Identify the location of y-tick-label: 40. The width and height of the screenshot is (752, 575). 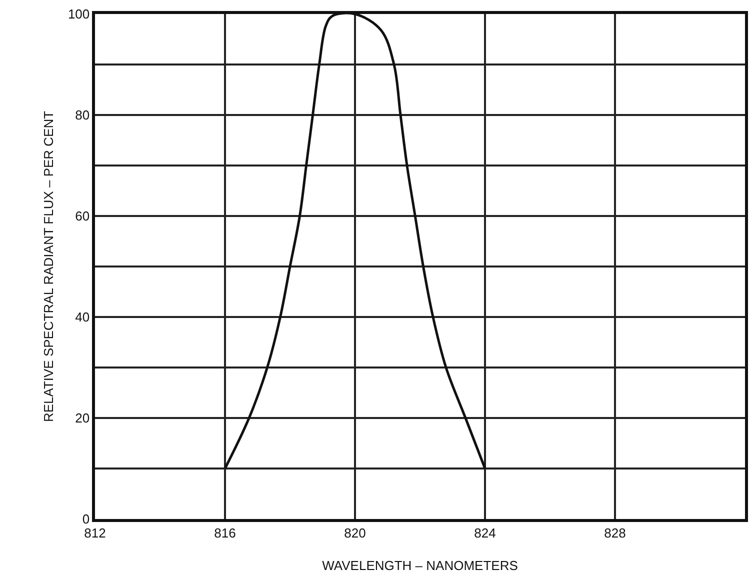
(82, 317).